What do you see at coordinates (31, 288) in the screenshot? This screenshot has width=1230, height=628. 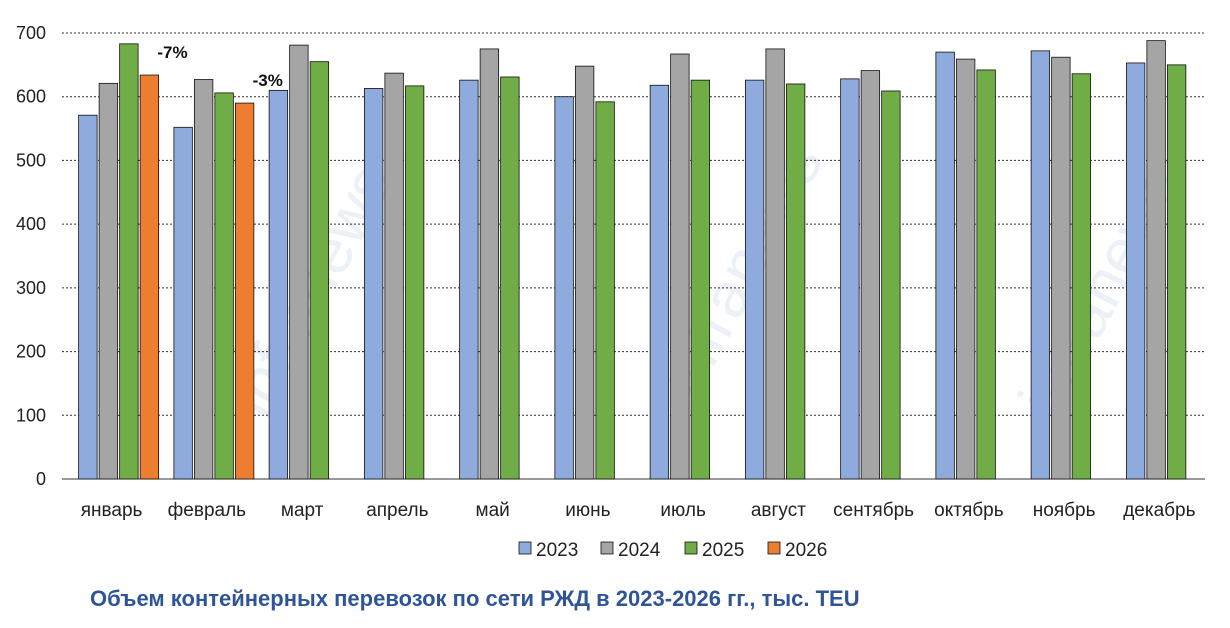 I see `y-tick-label: 300` at bounding box center [31, 288].